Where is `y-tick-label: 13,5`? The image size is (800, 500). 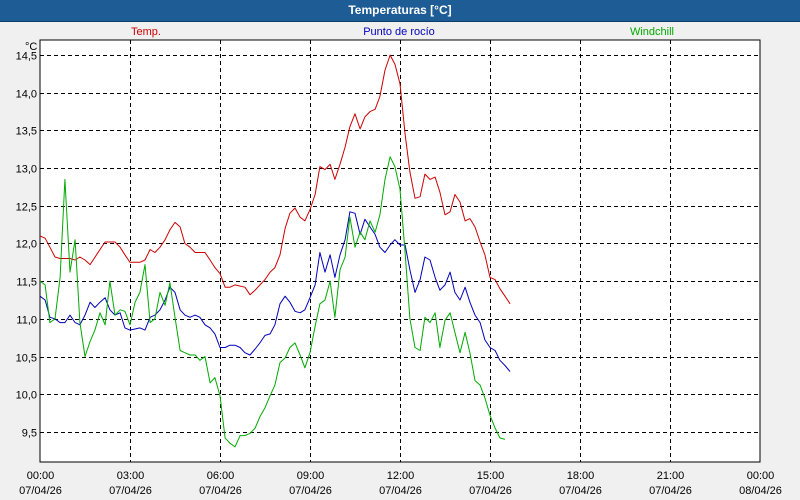 y-tick-label: 13,5 is located at coordinates (26, 132).